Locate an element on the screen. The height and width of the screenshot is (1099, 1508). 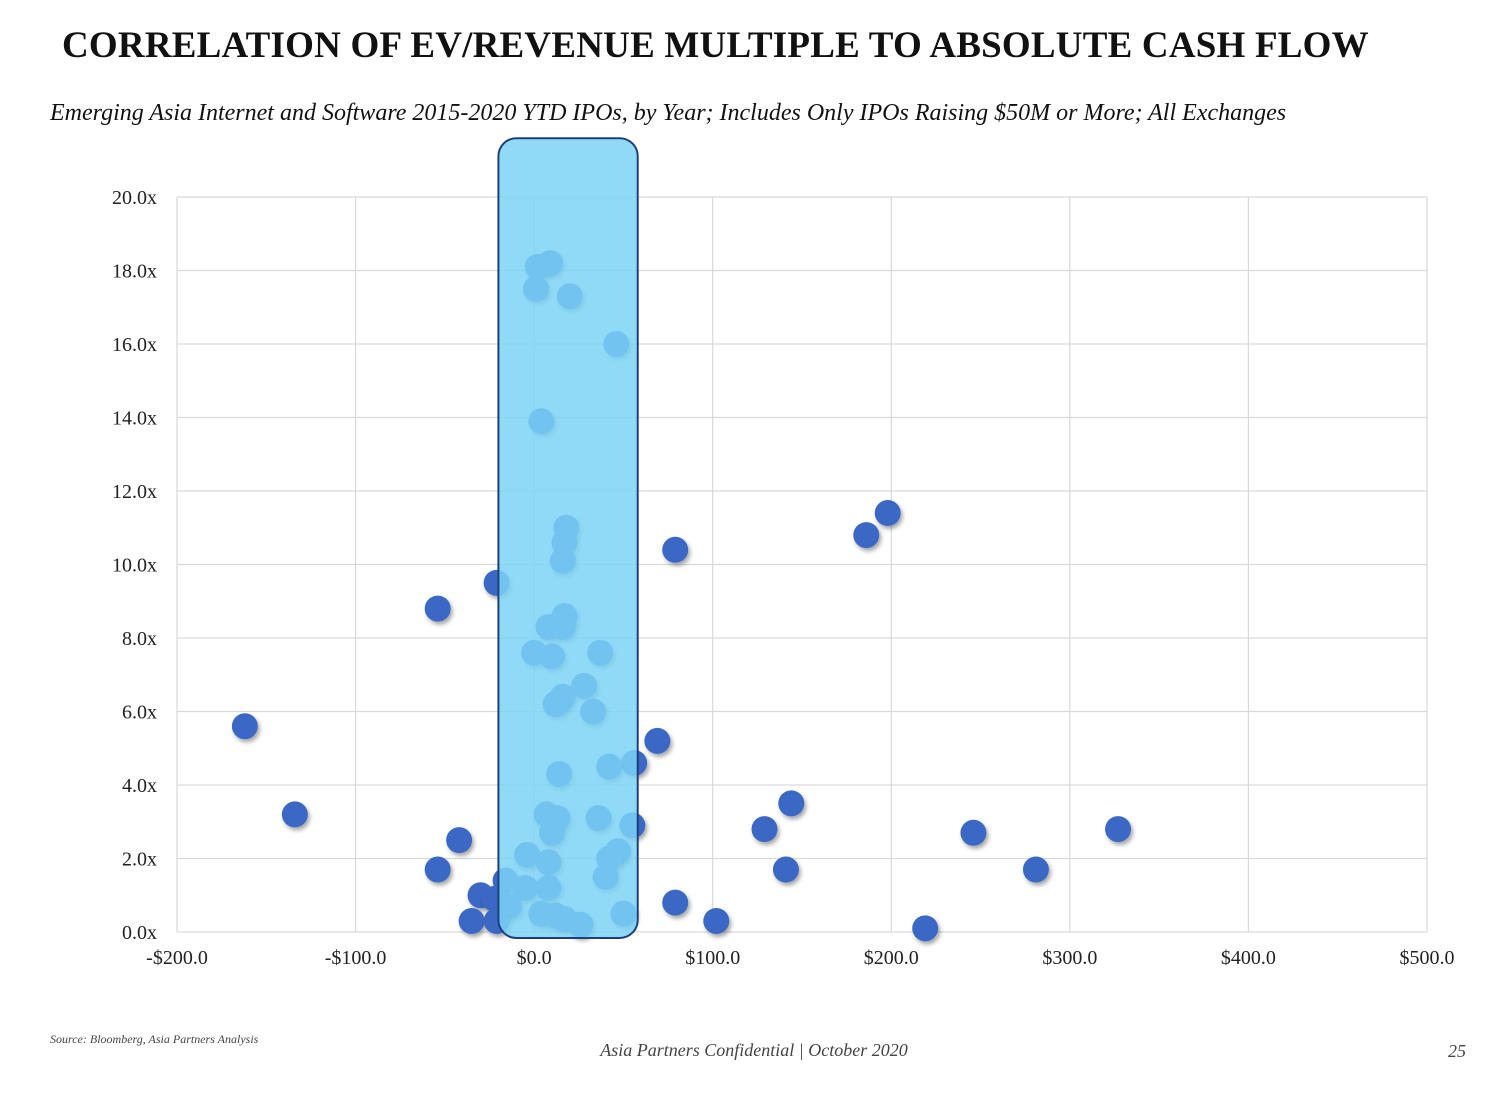
y-tick-label: 4.0x is located at coordinates (139, 786).